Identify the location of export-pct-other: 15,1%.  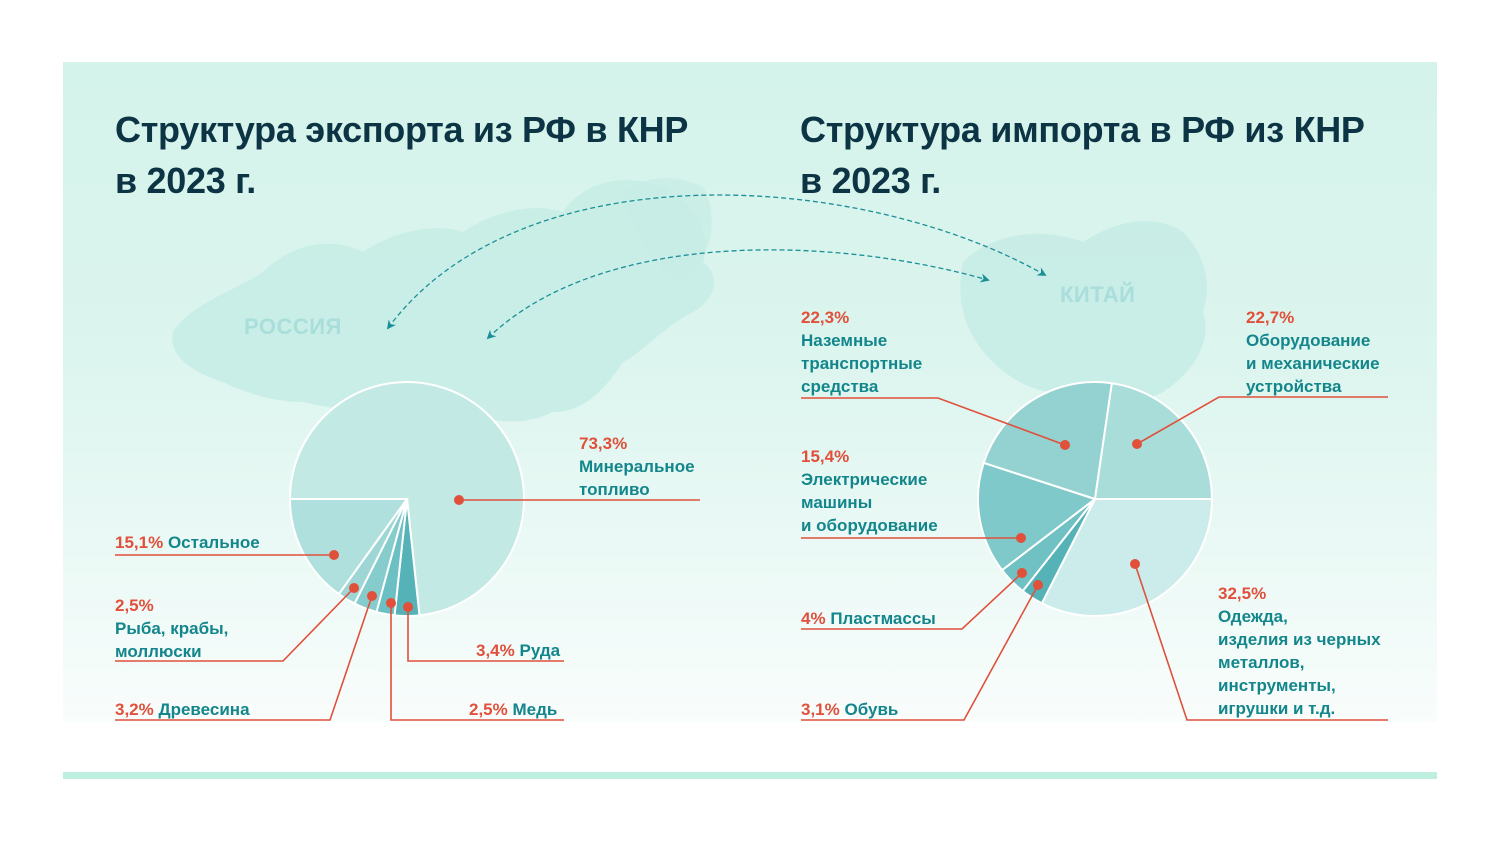
(139, 542).